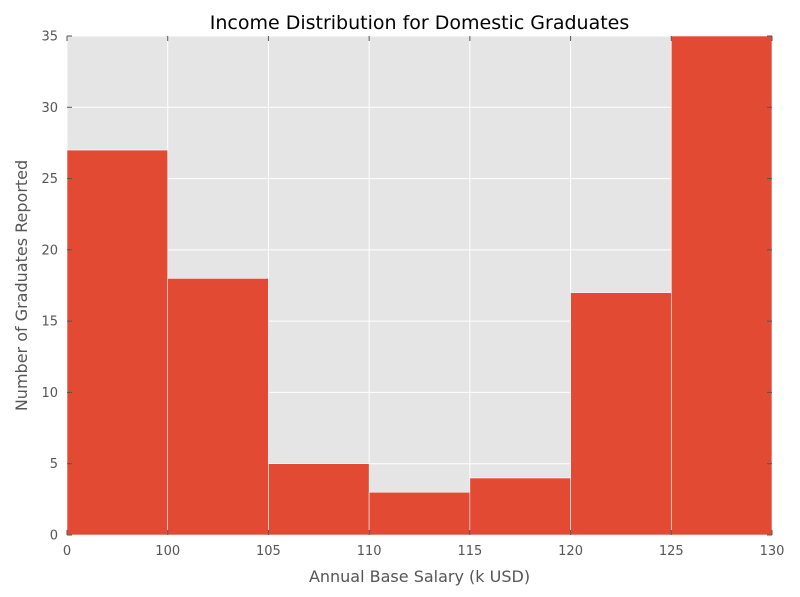 The width and height of the screenshot is (800, 597). What do you see at coordinates (49, 287) in the screenshot?
I see `y-tick-labels: 0 5 10 15 20 25 30 35` at bounding box center [49, 287].